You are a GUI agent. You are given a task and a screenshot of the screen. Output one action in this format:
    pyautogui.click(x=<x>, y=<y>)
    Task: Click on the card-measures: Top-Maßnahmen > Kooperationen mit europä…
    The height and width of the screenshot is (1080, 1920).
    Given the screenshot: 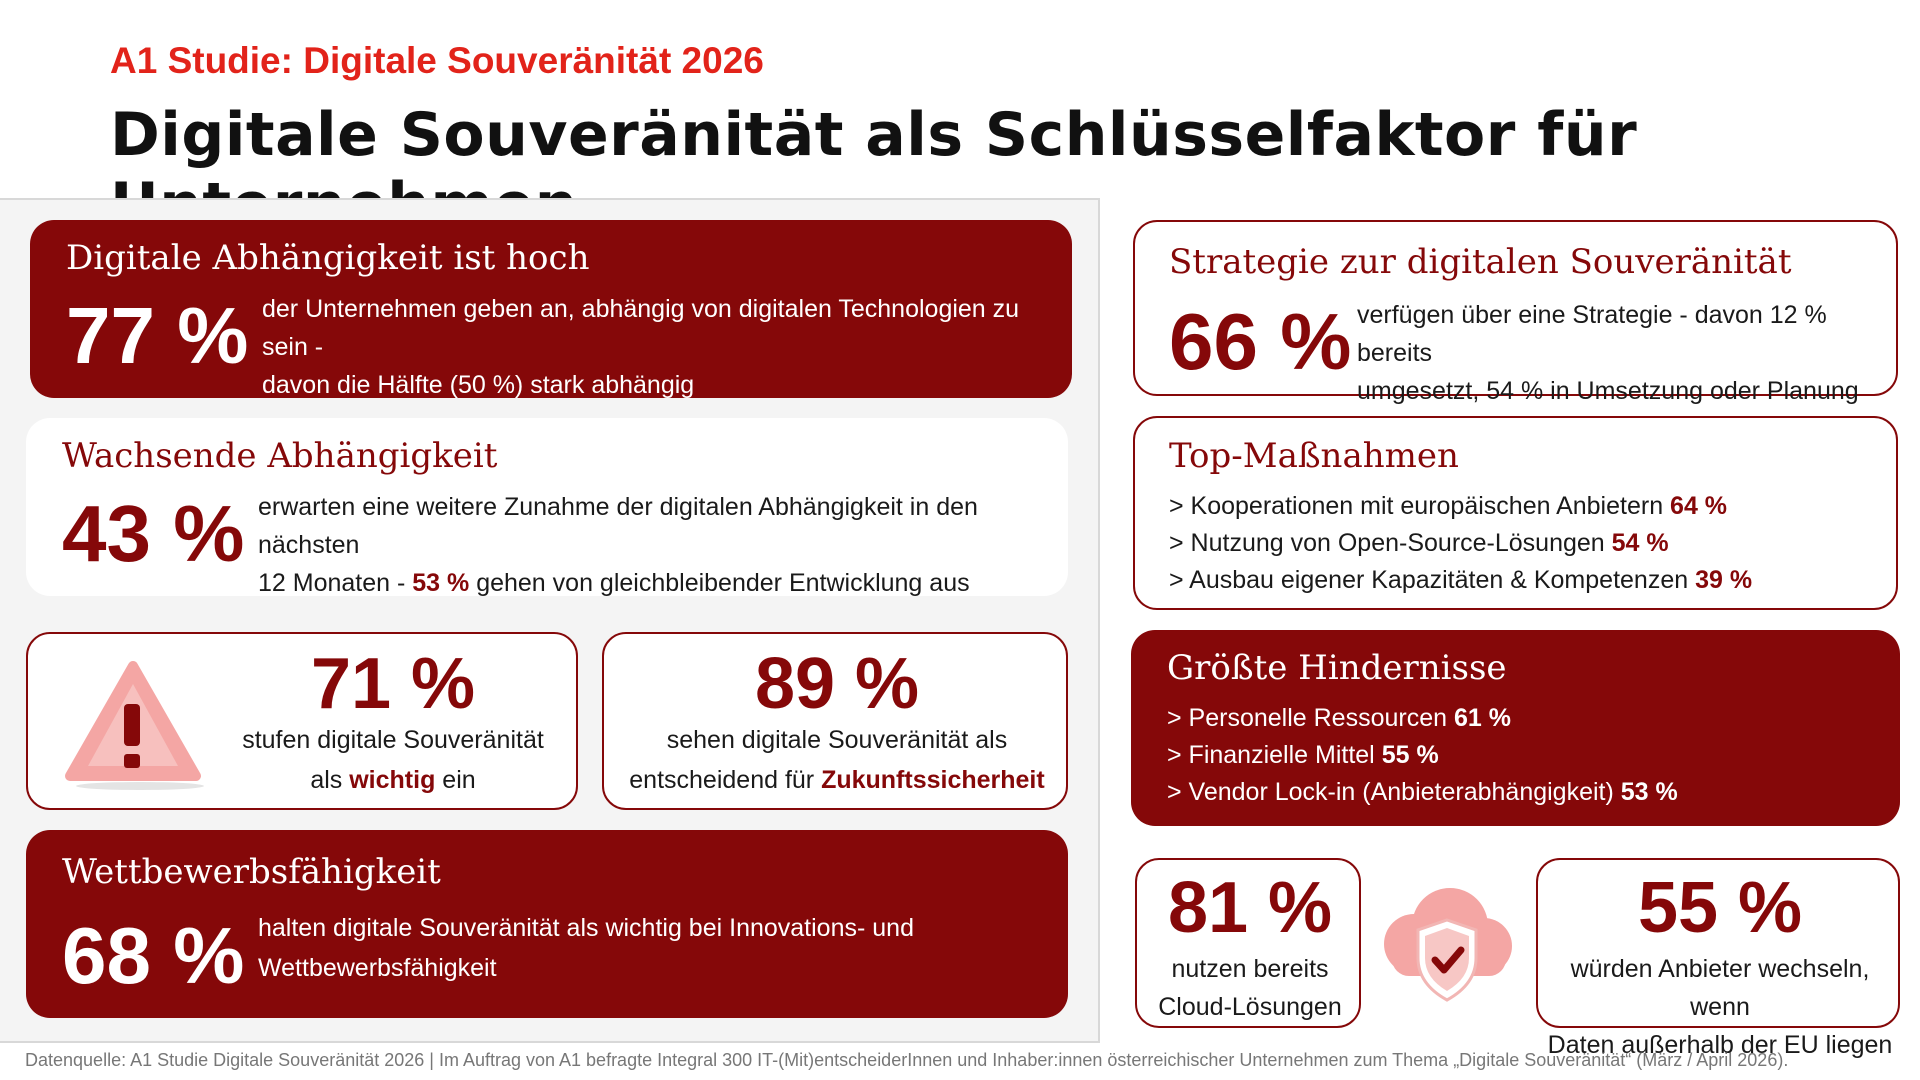 What is the action you would take?
    pyautogui.click(x=1515, y=513)
    